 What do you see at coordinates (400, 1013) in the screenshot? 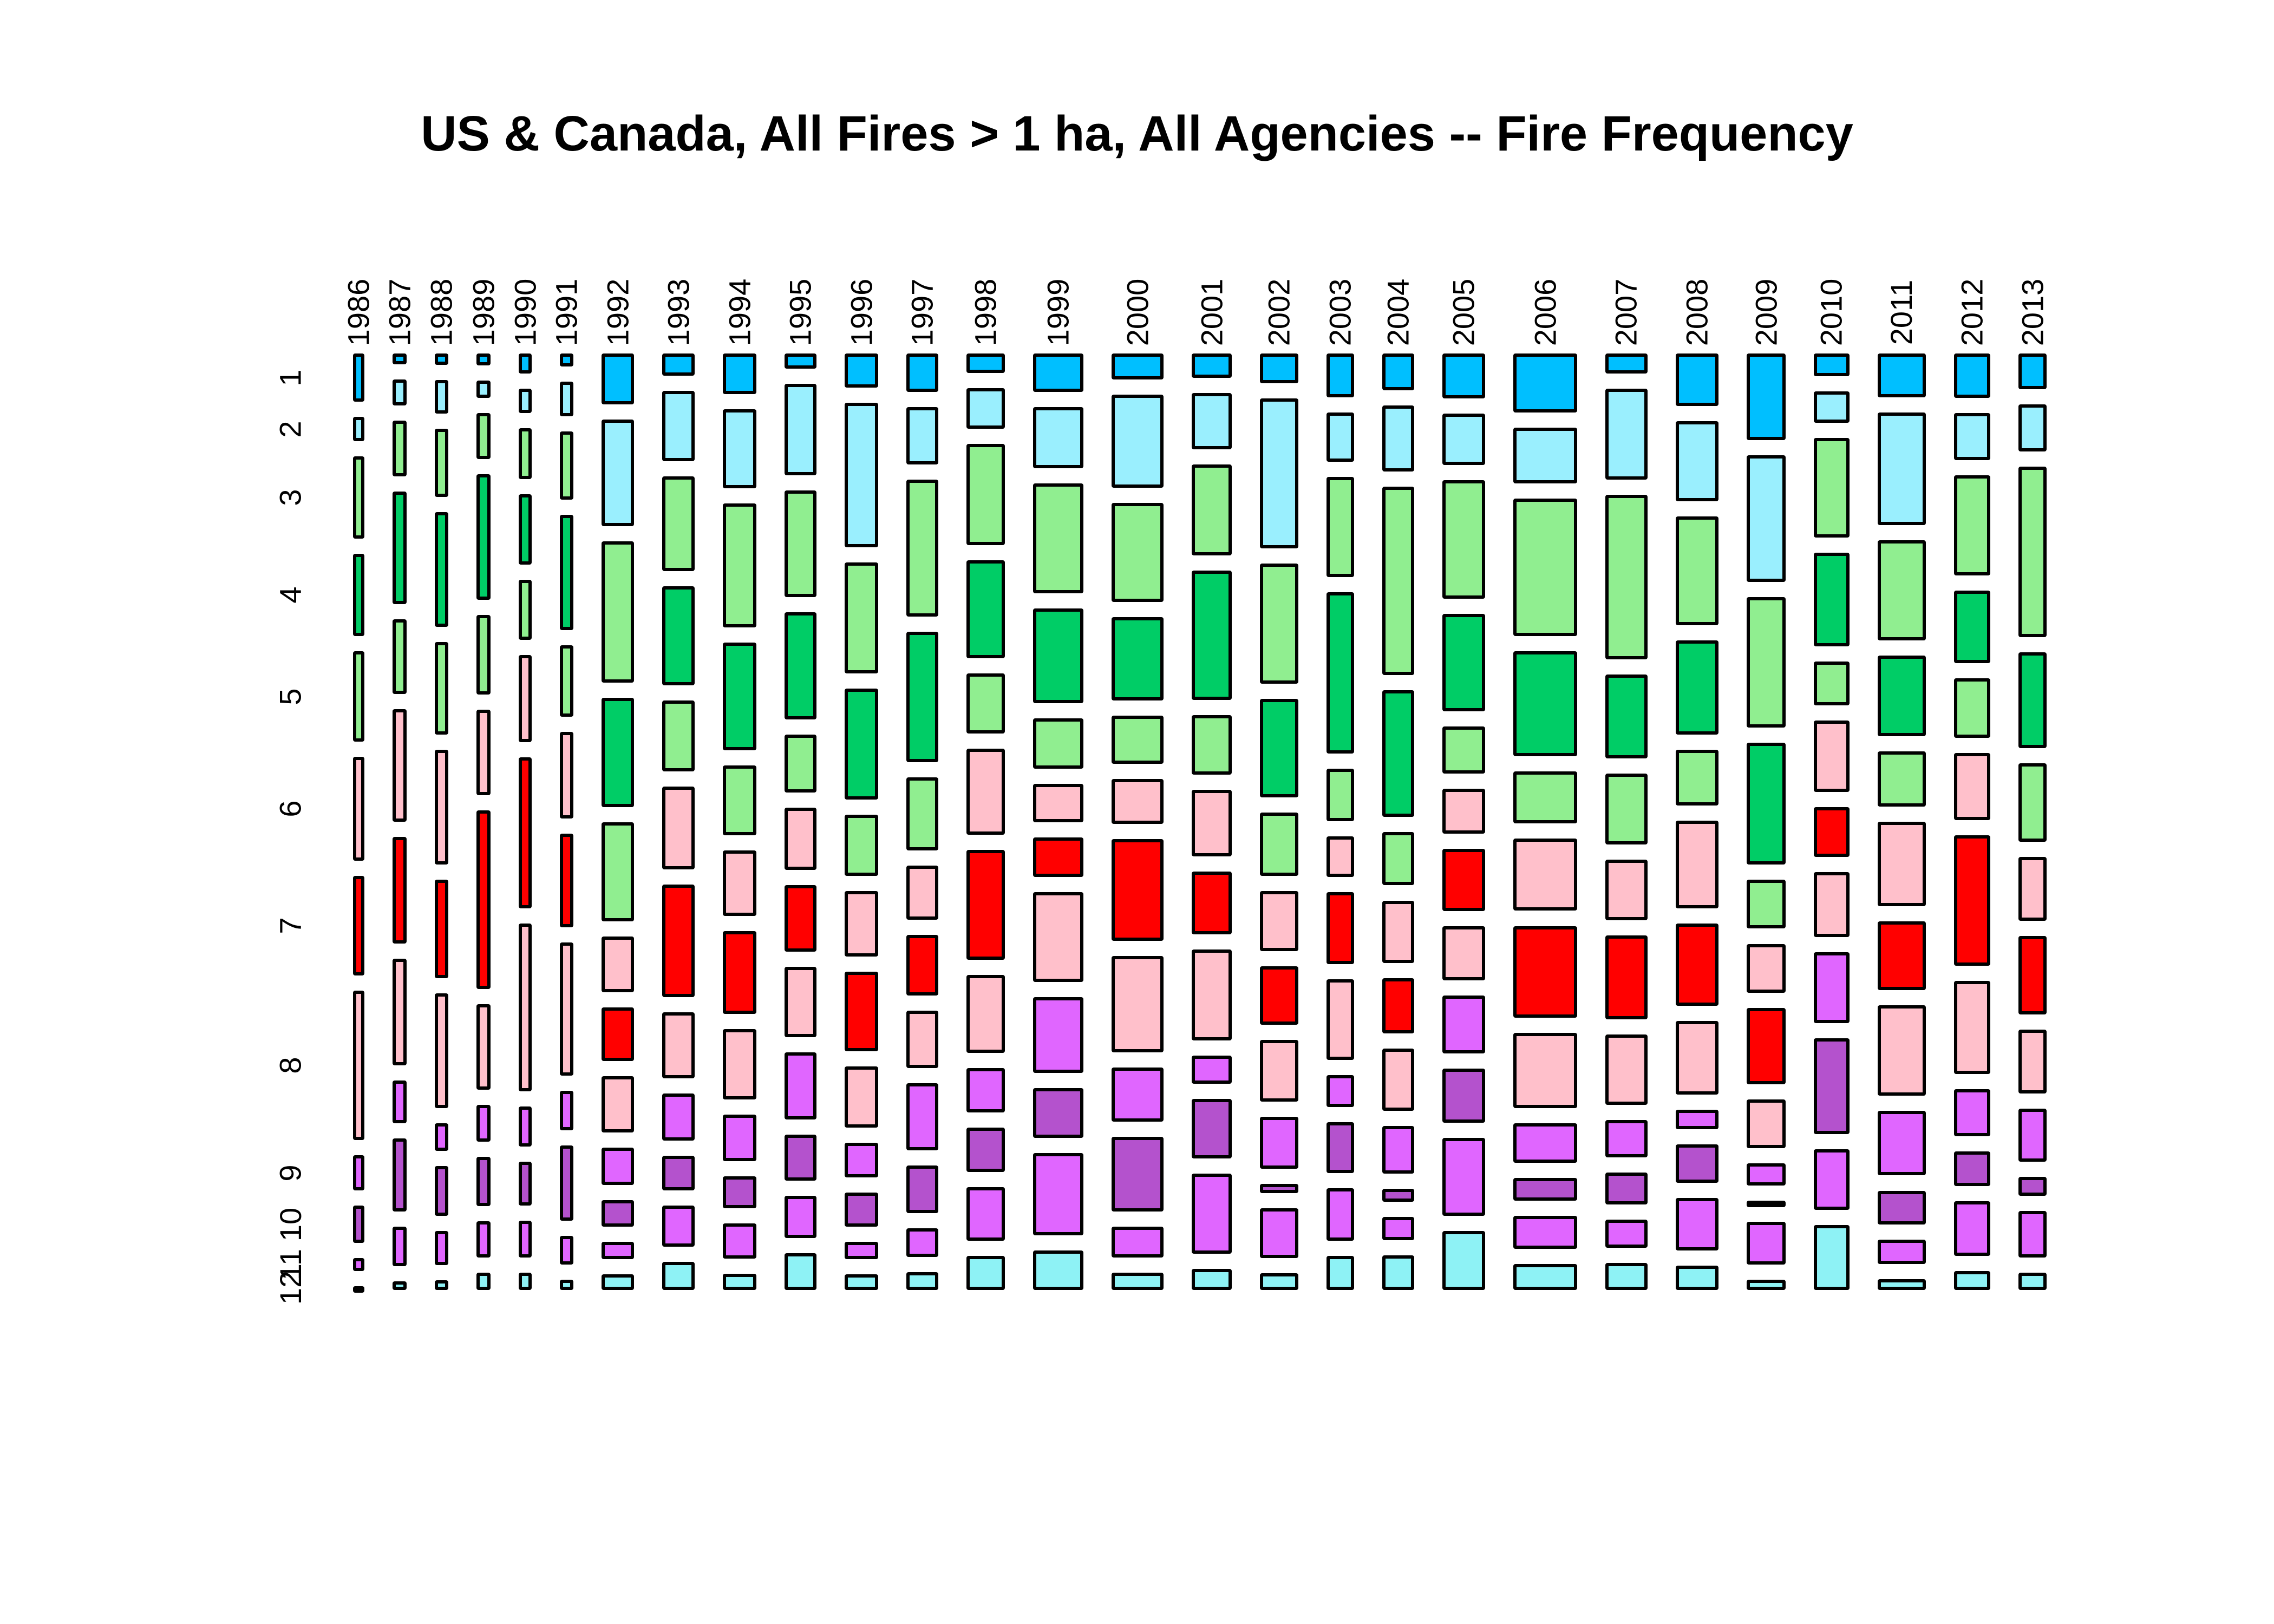
I see `mosaic-cell-1987-m8` at bounding box center [400, 1013].